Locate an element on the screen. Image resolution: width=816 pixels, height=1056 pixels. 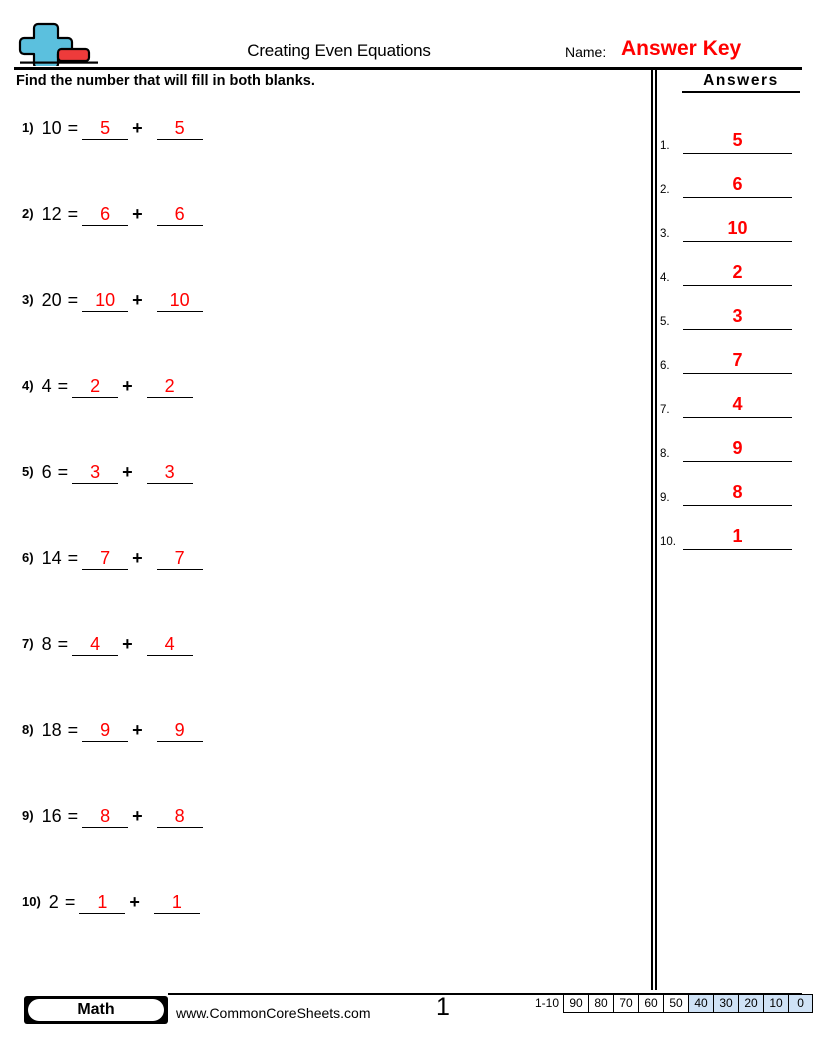
answer-number: 9. is located at coordinates (665, 498).